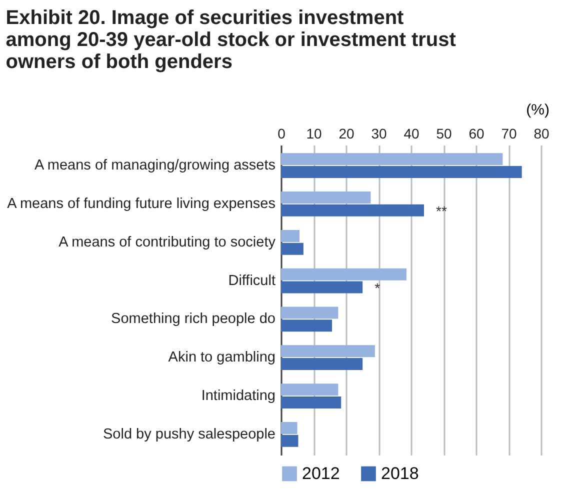 This screenshot has height=493, width=569. Describe the element at coordinates (222, 358) in the screenshot. I see `y-tick-label: Akin to gambling` at that location.